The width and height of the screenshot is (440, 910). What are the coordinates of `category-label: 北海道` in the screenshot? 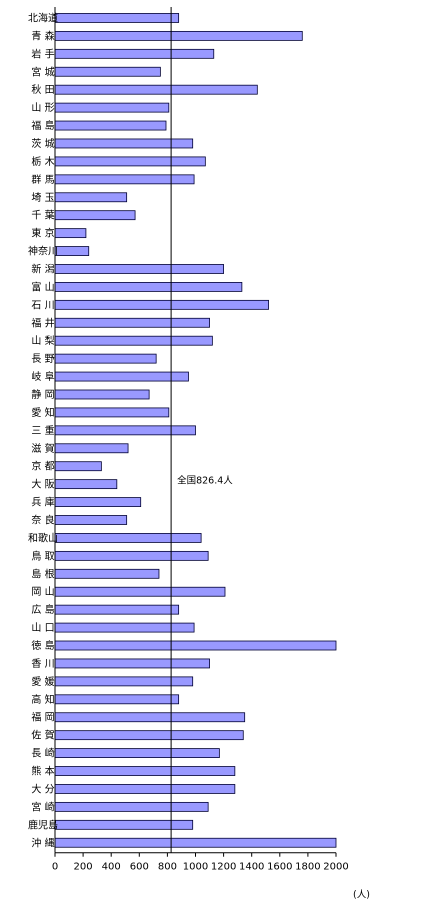 It's located at (43, 17).